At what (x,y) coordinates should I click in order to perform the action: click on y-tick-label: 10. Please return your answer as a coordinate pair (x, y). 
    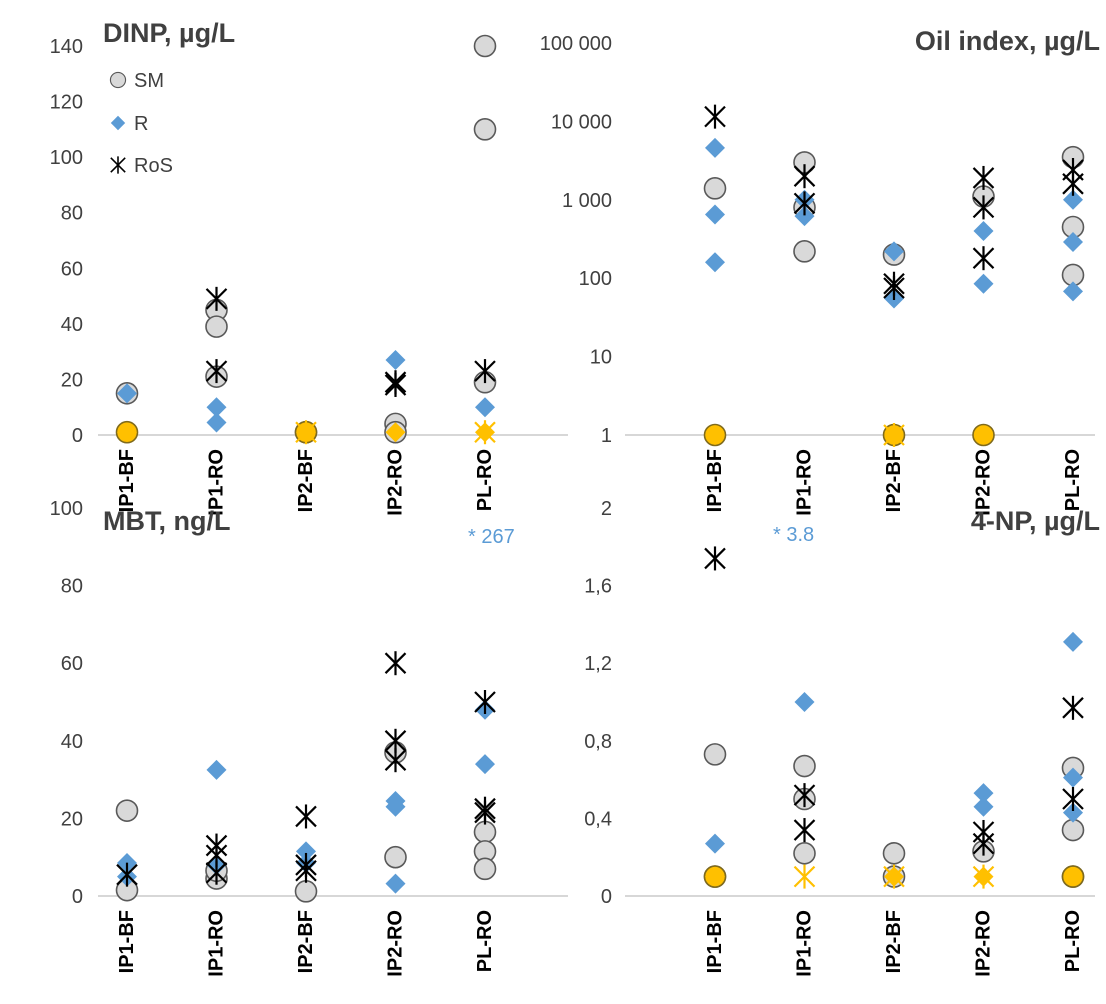
    Looking at the image, I should click on (601, 358).